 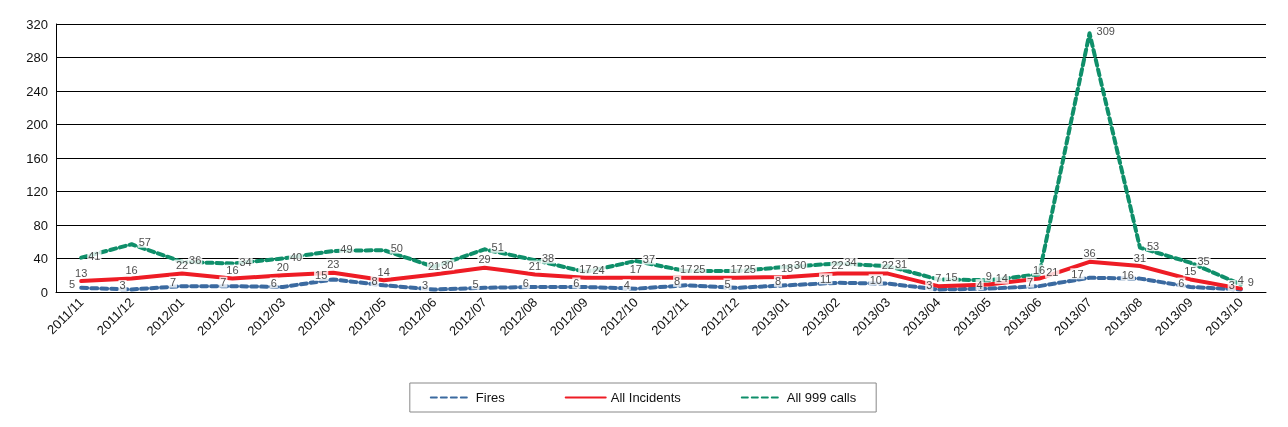 I want to click on data-label: 10, so click(x=875, y=279).